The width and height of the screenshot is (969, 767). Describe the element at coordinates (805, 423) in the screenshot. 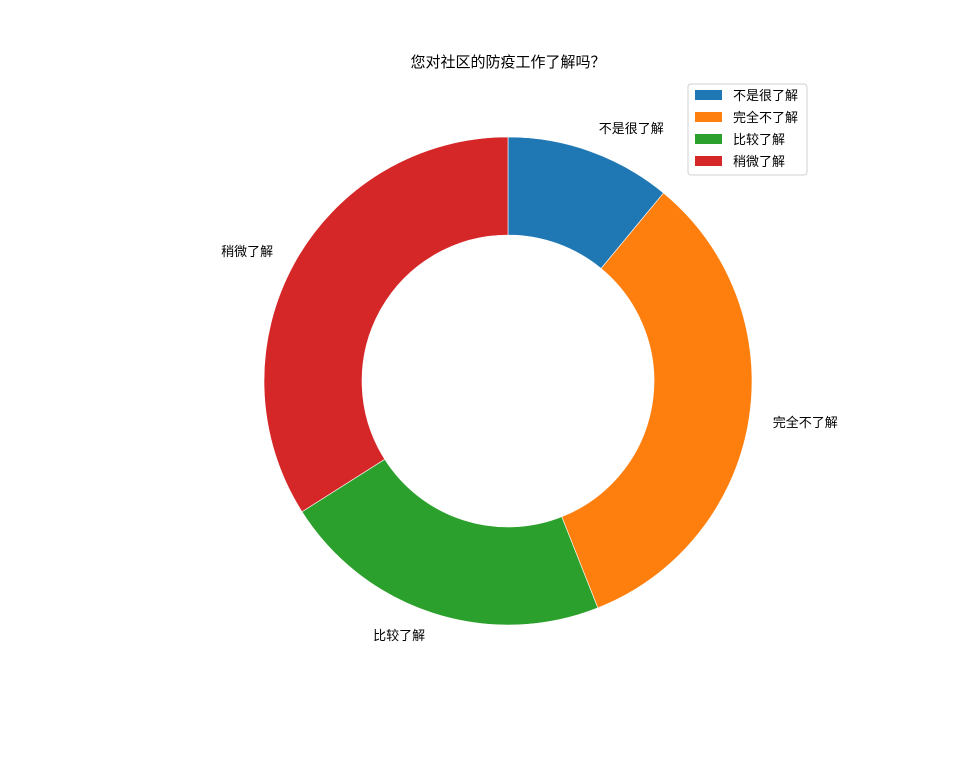

I see `slice-label-2: 完全不了解` at that location.